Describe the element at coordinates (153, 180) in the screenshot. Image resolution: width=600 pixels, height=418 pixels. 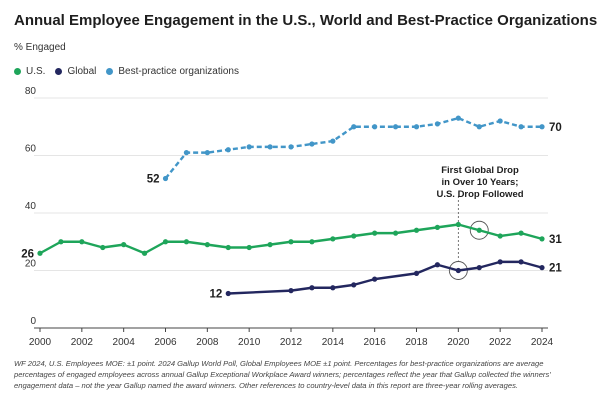
I see `series-start-label-best: 52` at that location.